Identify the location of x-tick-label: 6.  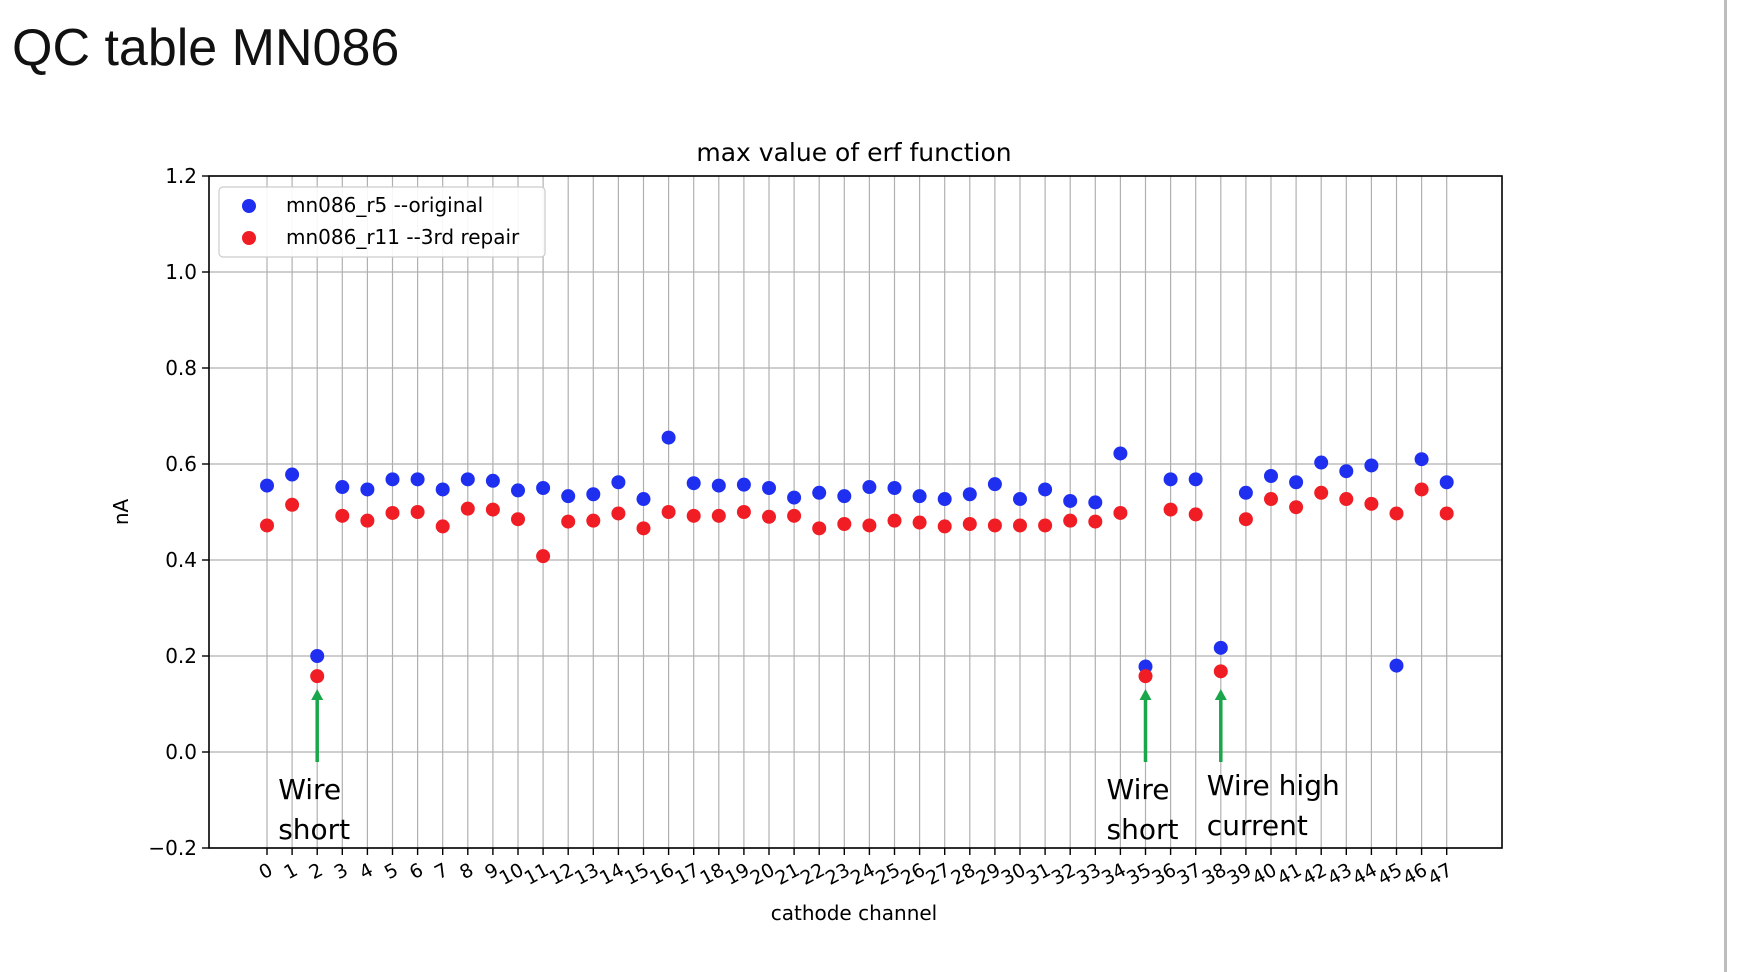
(416, 871).